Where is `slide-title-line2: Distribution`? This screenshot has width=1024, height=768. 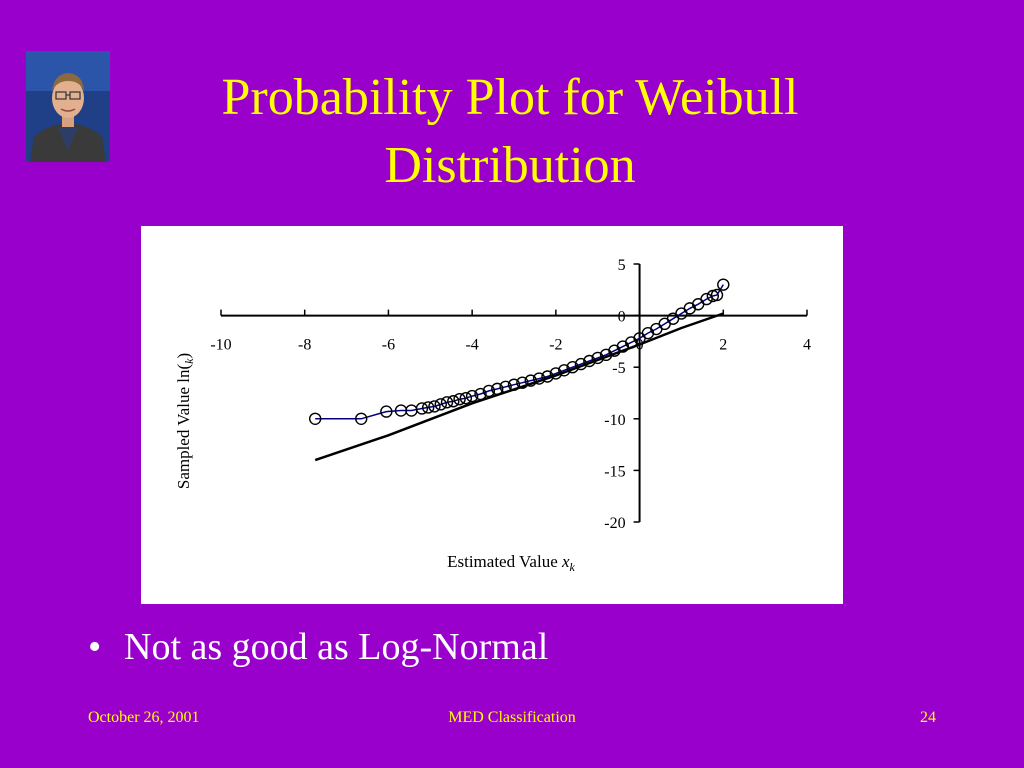
slide-title-line2: Distribution is located at coordinates (510, 165).